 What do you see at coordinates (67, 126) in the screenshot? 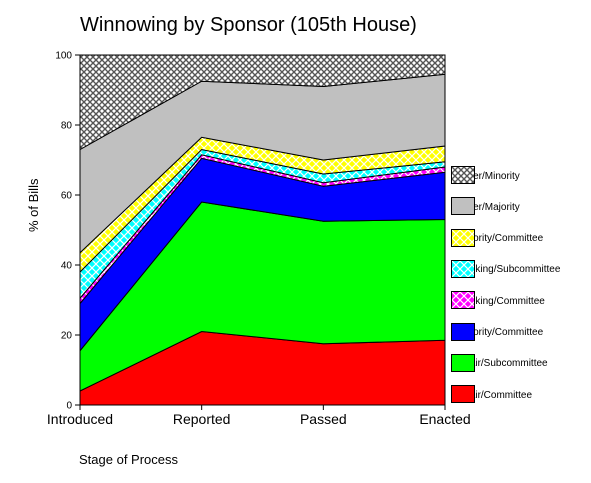
I see `y-tick-label: 80` at bounding box center [67, 126].